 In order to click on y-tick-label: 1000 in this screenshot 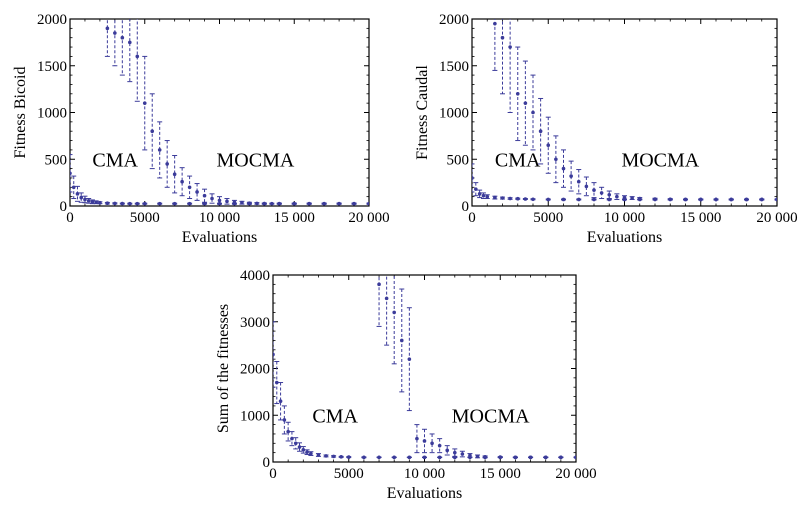, I will do `click(454, 114)`.